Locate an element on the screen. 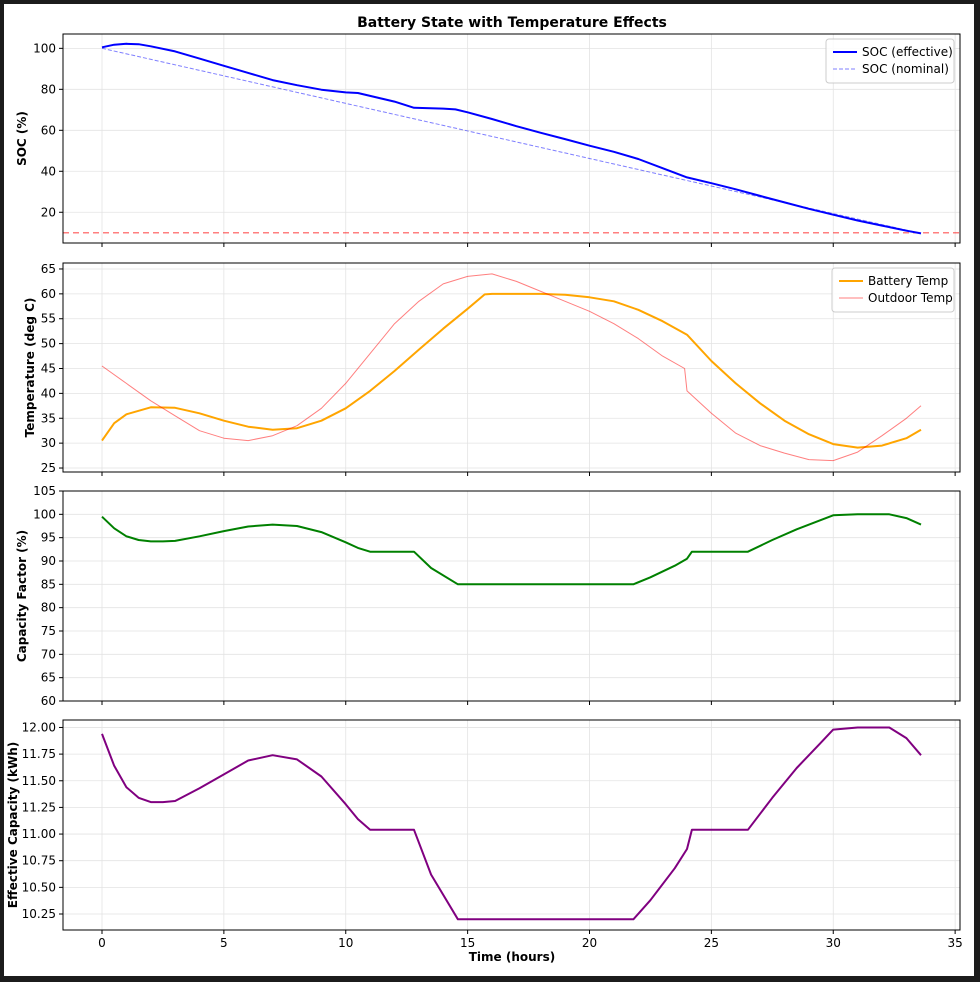 Image resolution: width=980 pixels, height=982 pixels. series-line-battery-temp is located at coordinates (511, 370).